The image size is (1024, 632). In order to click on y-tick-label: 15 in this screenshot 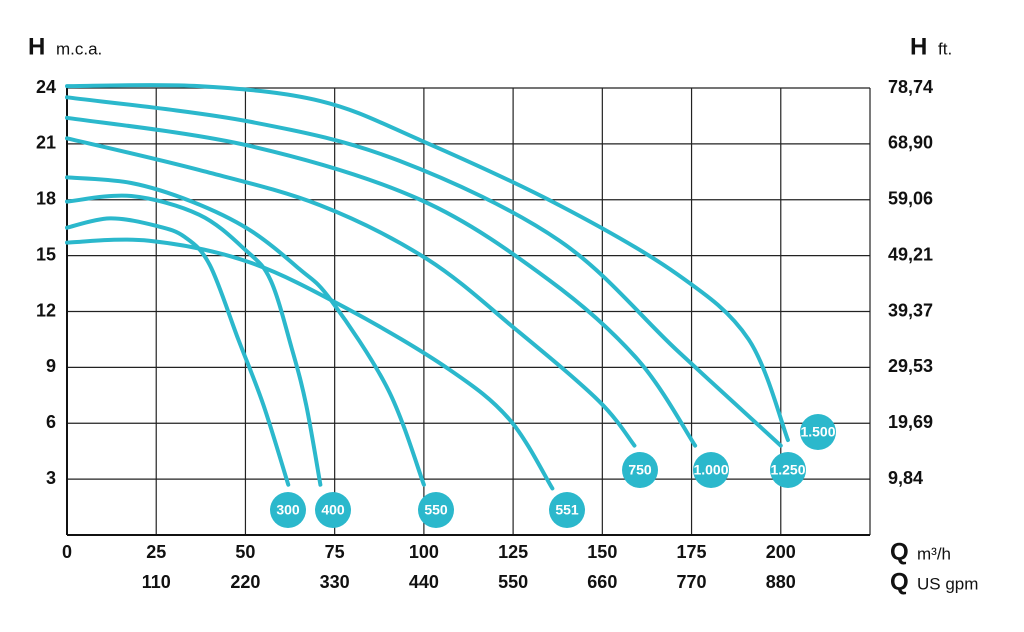, I will do `click(46, 254)`.